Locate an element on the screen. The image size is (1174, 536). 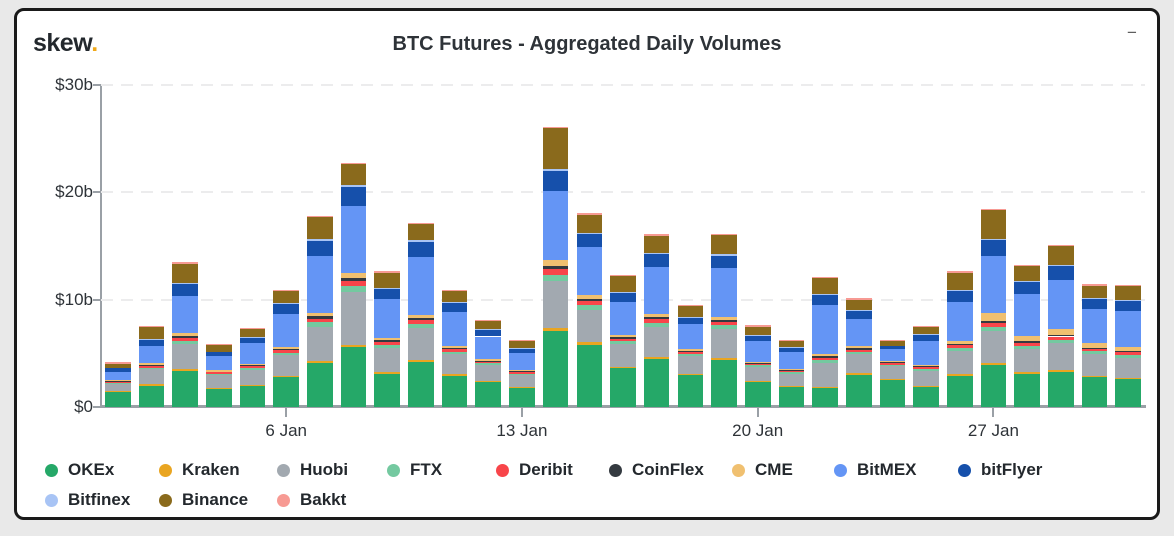
bar-segment-kraken is located at coordinates (656, 357).